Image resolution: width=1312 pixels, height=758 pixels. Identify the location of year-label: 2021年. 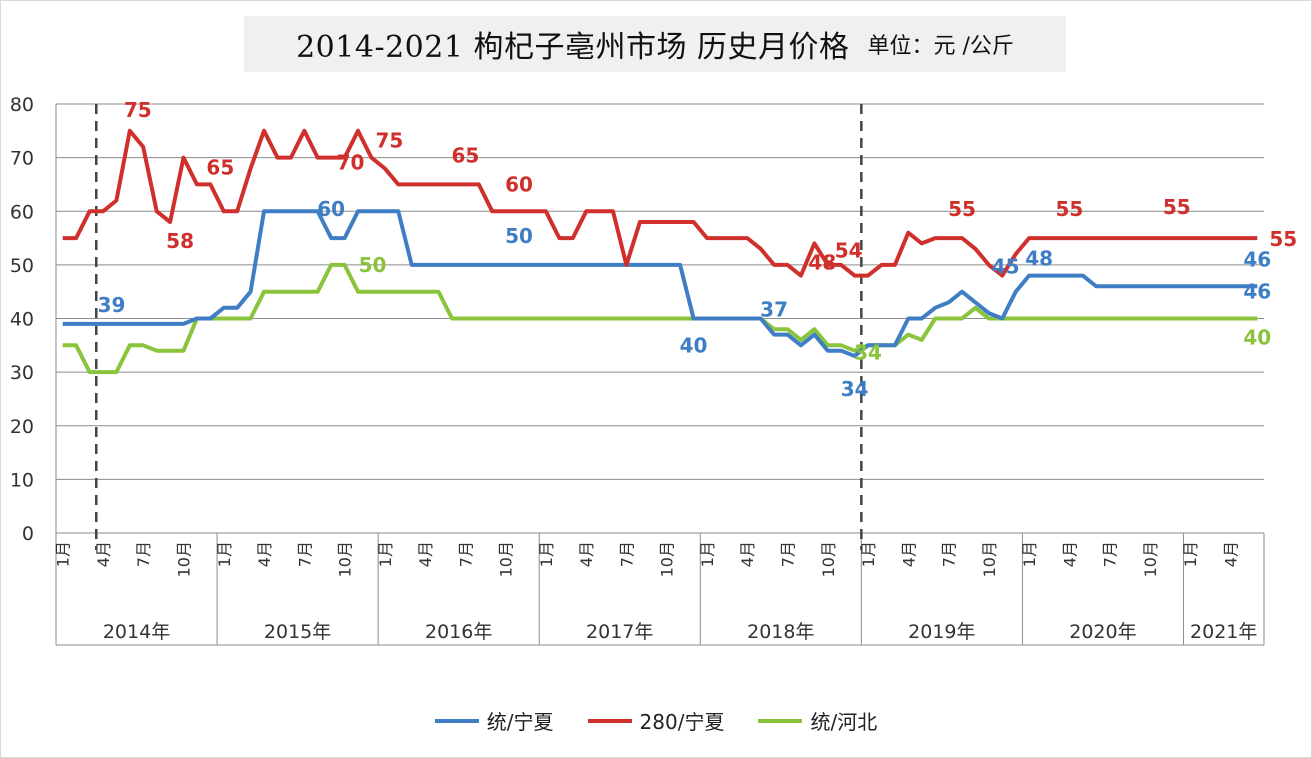
(1223, 632).